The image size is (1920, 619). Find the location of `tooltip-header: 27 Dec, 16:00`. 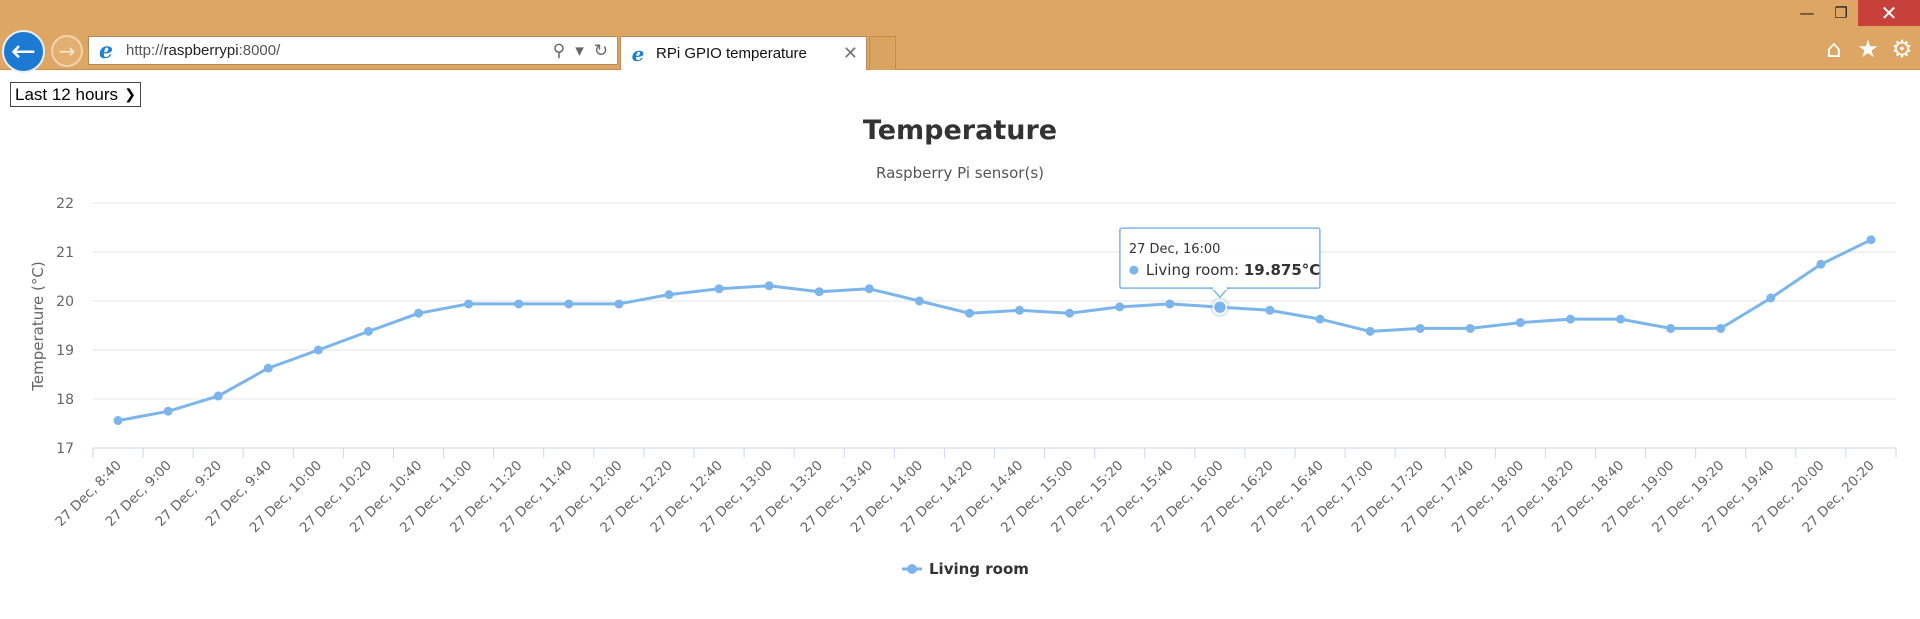

tooltip-header: 27 Dec, 16:00 is located at coordinates (1175, 249).